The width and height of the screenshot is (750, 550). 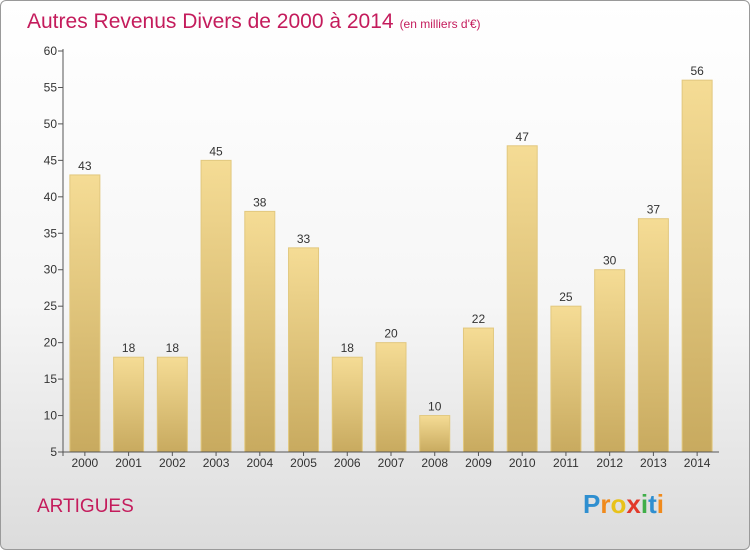 I want to click on bar-2013, so click(x=653, y=335).